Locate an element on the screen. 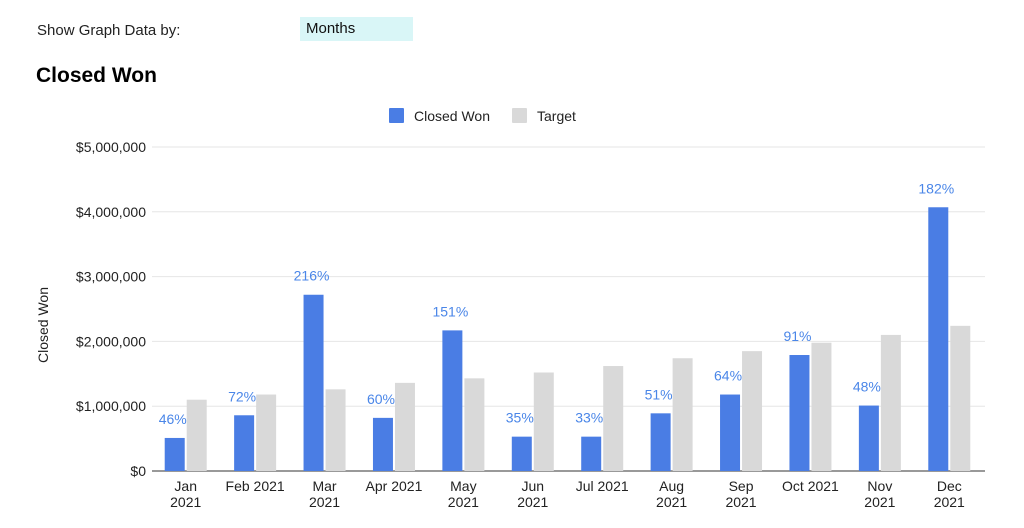 Image resolution: width=1024 pixels, height=528 pixels. legend-label-target: Target is located at coordinates (556, 116).